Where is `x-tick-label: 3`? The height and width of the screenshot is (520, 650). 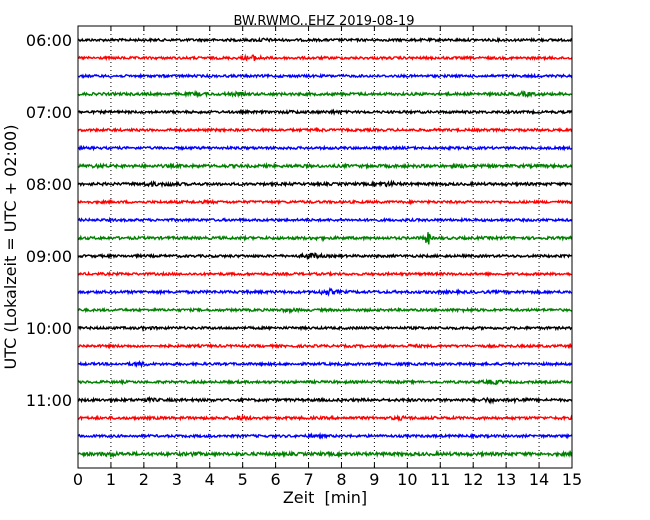
x-tick-label: 3 is located at coordinates (177, 479).